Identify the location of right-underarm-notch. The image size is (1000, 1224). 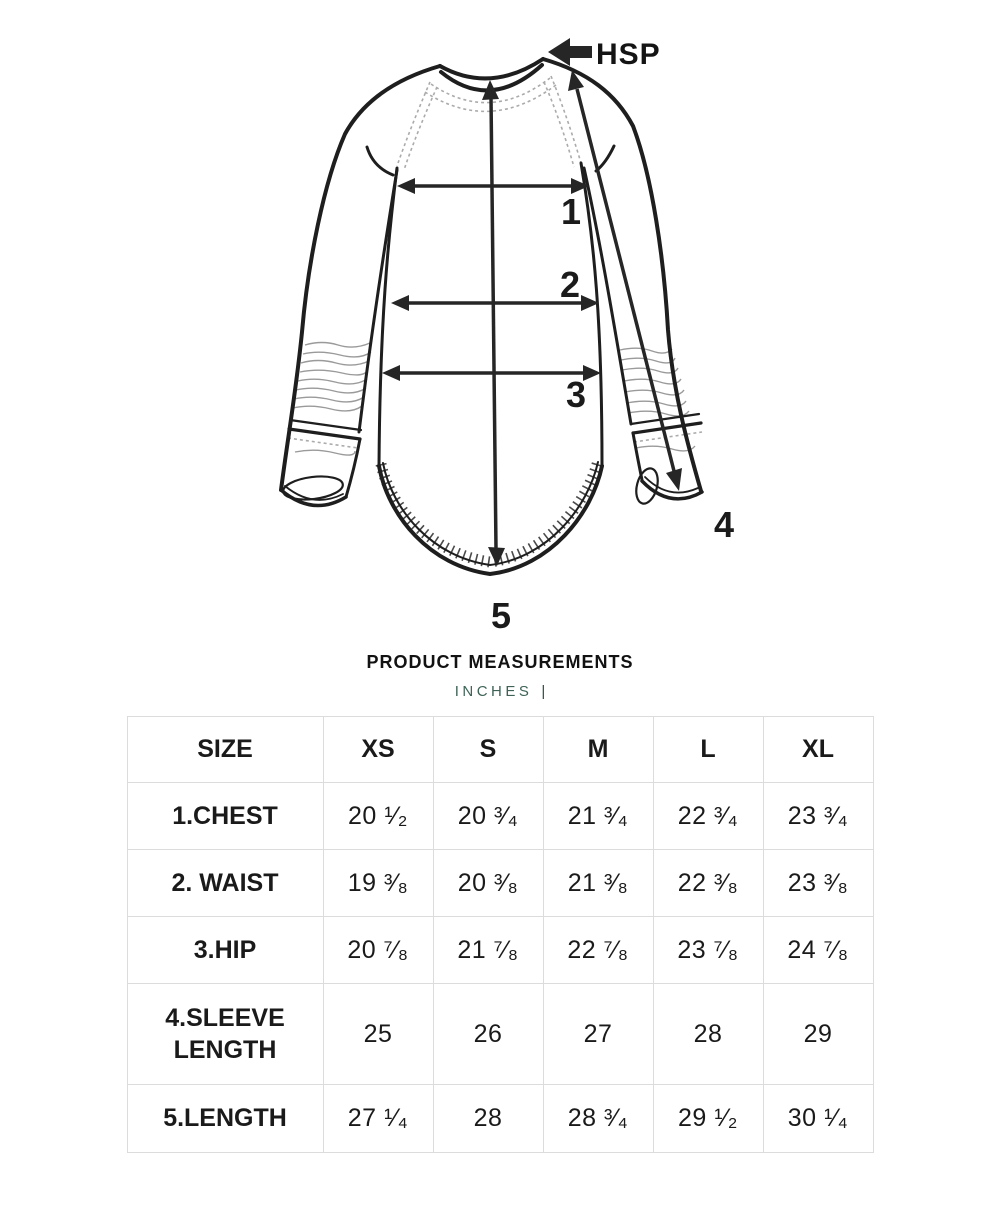
(605, 158).